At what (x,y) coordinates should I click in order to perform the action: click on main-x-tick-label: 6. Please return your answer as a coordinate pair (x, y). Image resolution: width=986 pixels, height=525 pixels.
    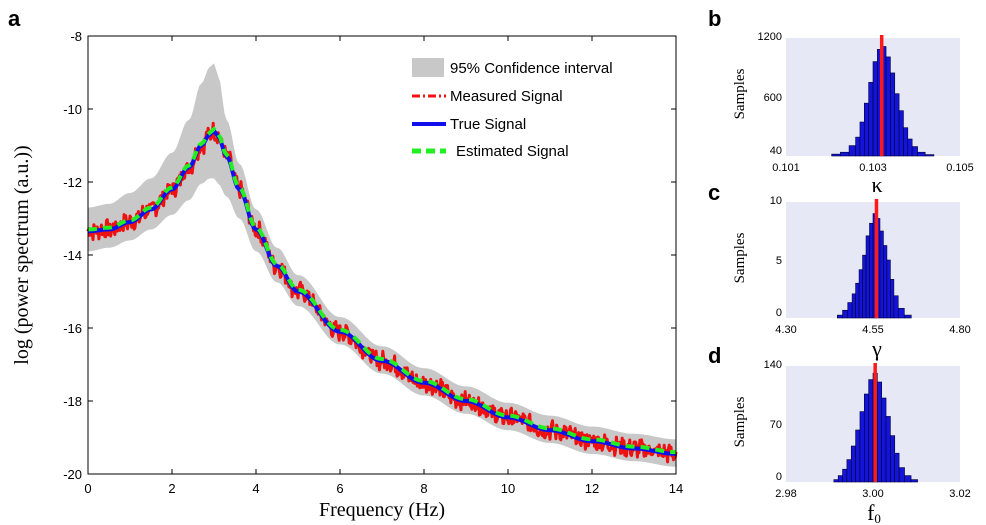
    Looking at the image, I should click on (339, 488).